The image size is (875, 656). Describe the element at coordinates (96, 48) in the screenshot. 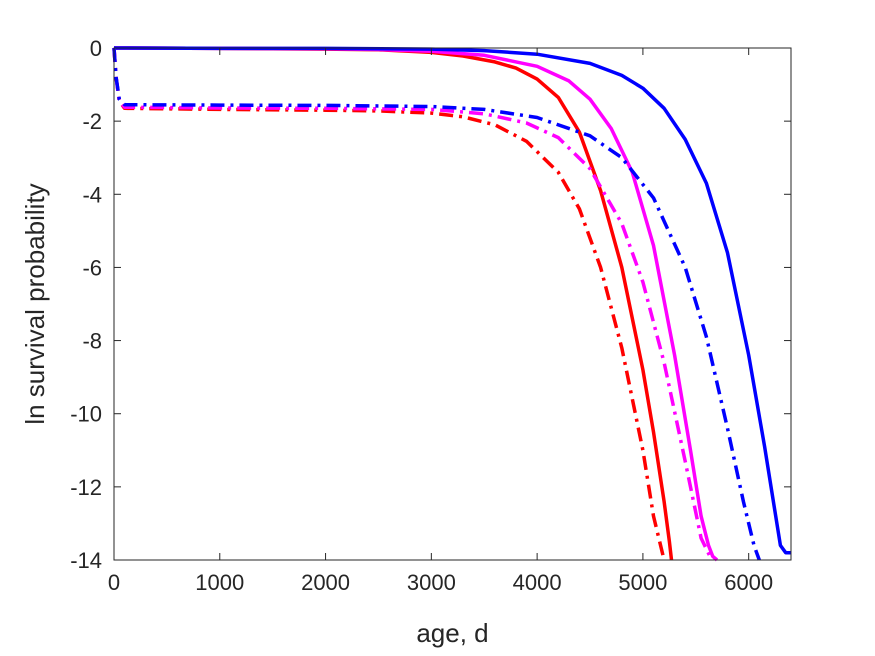

I see `y-tick-label: 0` at that location.